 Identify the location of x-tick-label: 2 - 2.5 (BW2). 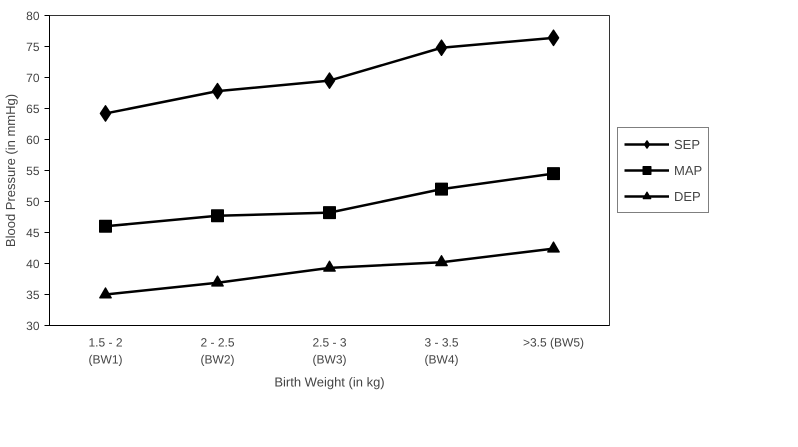
(217, 351).